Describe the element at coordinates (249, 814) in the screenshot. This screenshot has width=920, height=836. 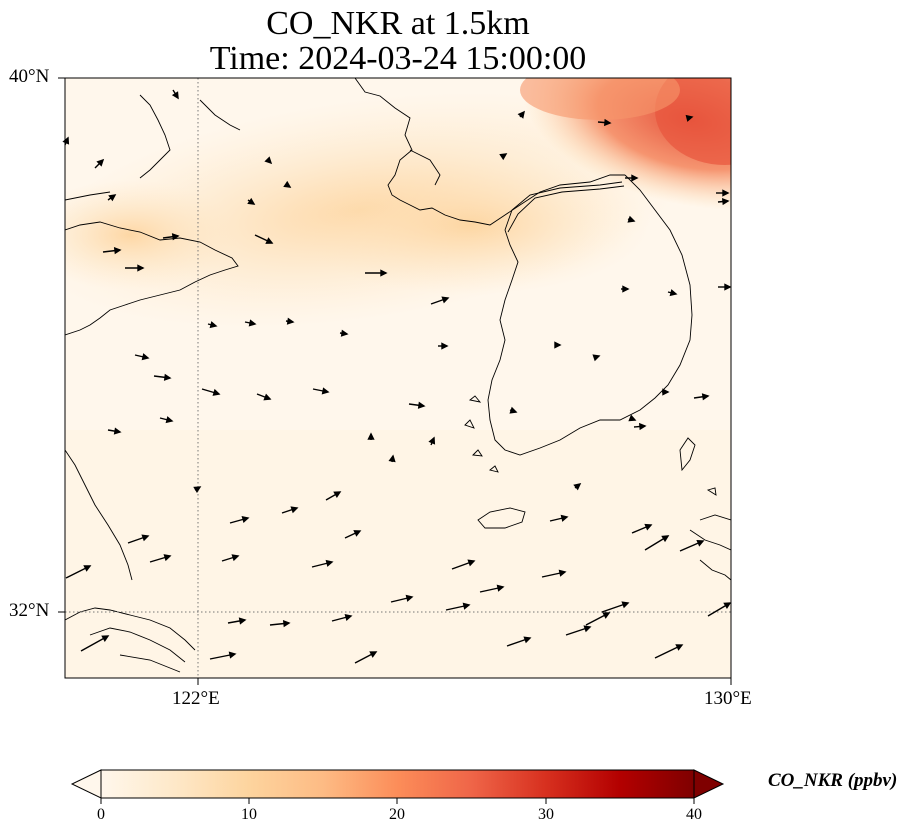
I see `colorbar-tick-10: 10` at that location.